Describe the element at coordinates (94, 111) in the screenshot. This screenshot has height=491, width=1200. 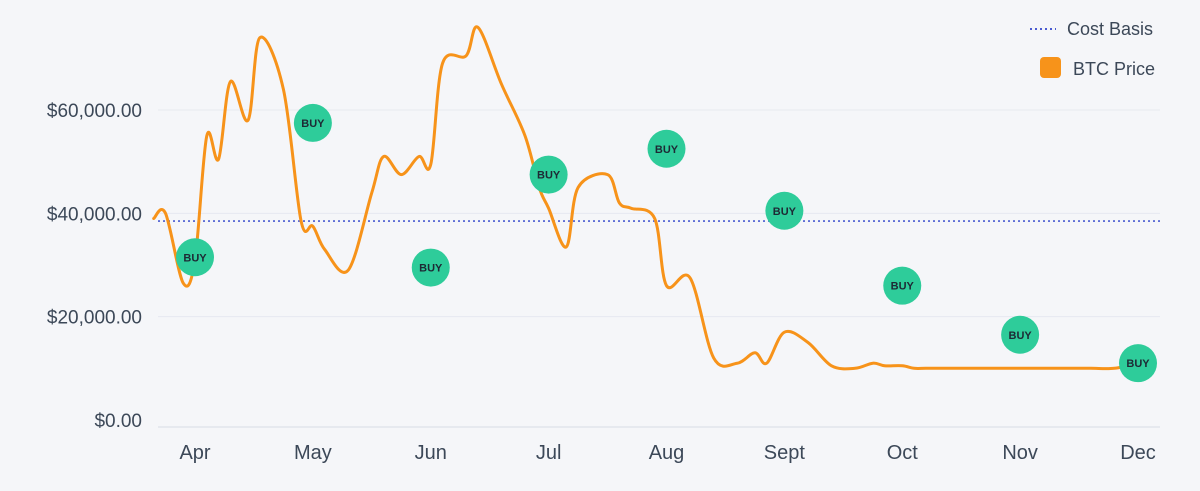
I see `y-tick-label: $60,000.00` at that location.